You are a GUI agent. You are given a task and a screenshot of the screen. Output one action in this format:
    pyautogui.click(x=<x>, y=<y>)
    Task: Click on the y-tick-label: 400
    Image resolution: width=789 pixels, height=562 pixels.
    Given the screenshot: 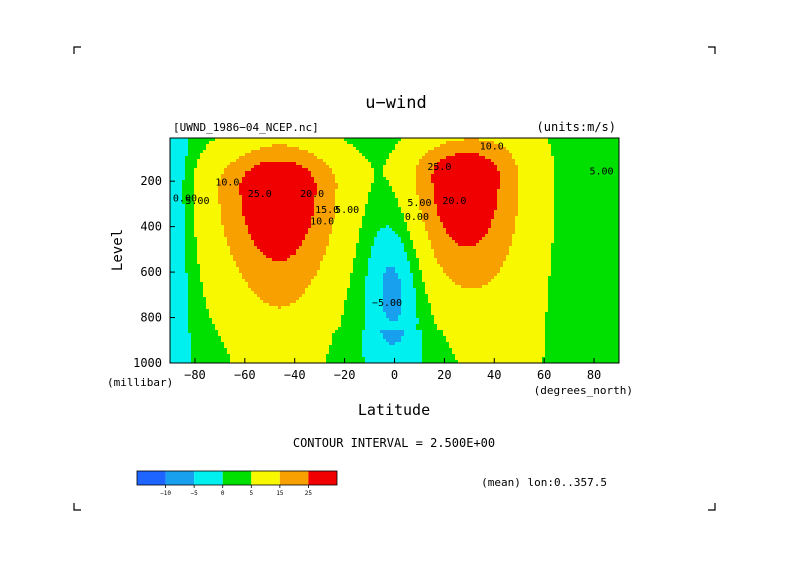 What is the action you would take?
    pyautogui.click(x=151, y=227)
    